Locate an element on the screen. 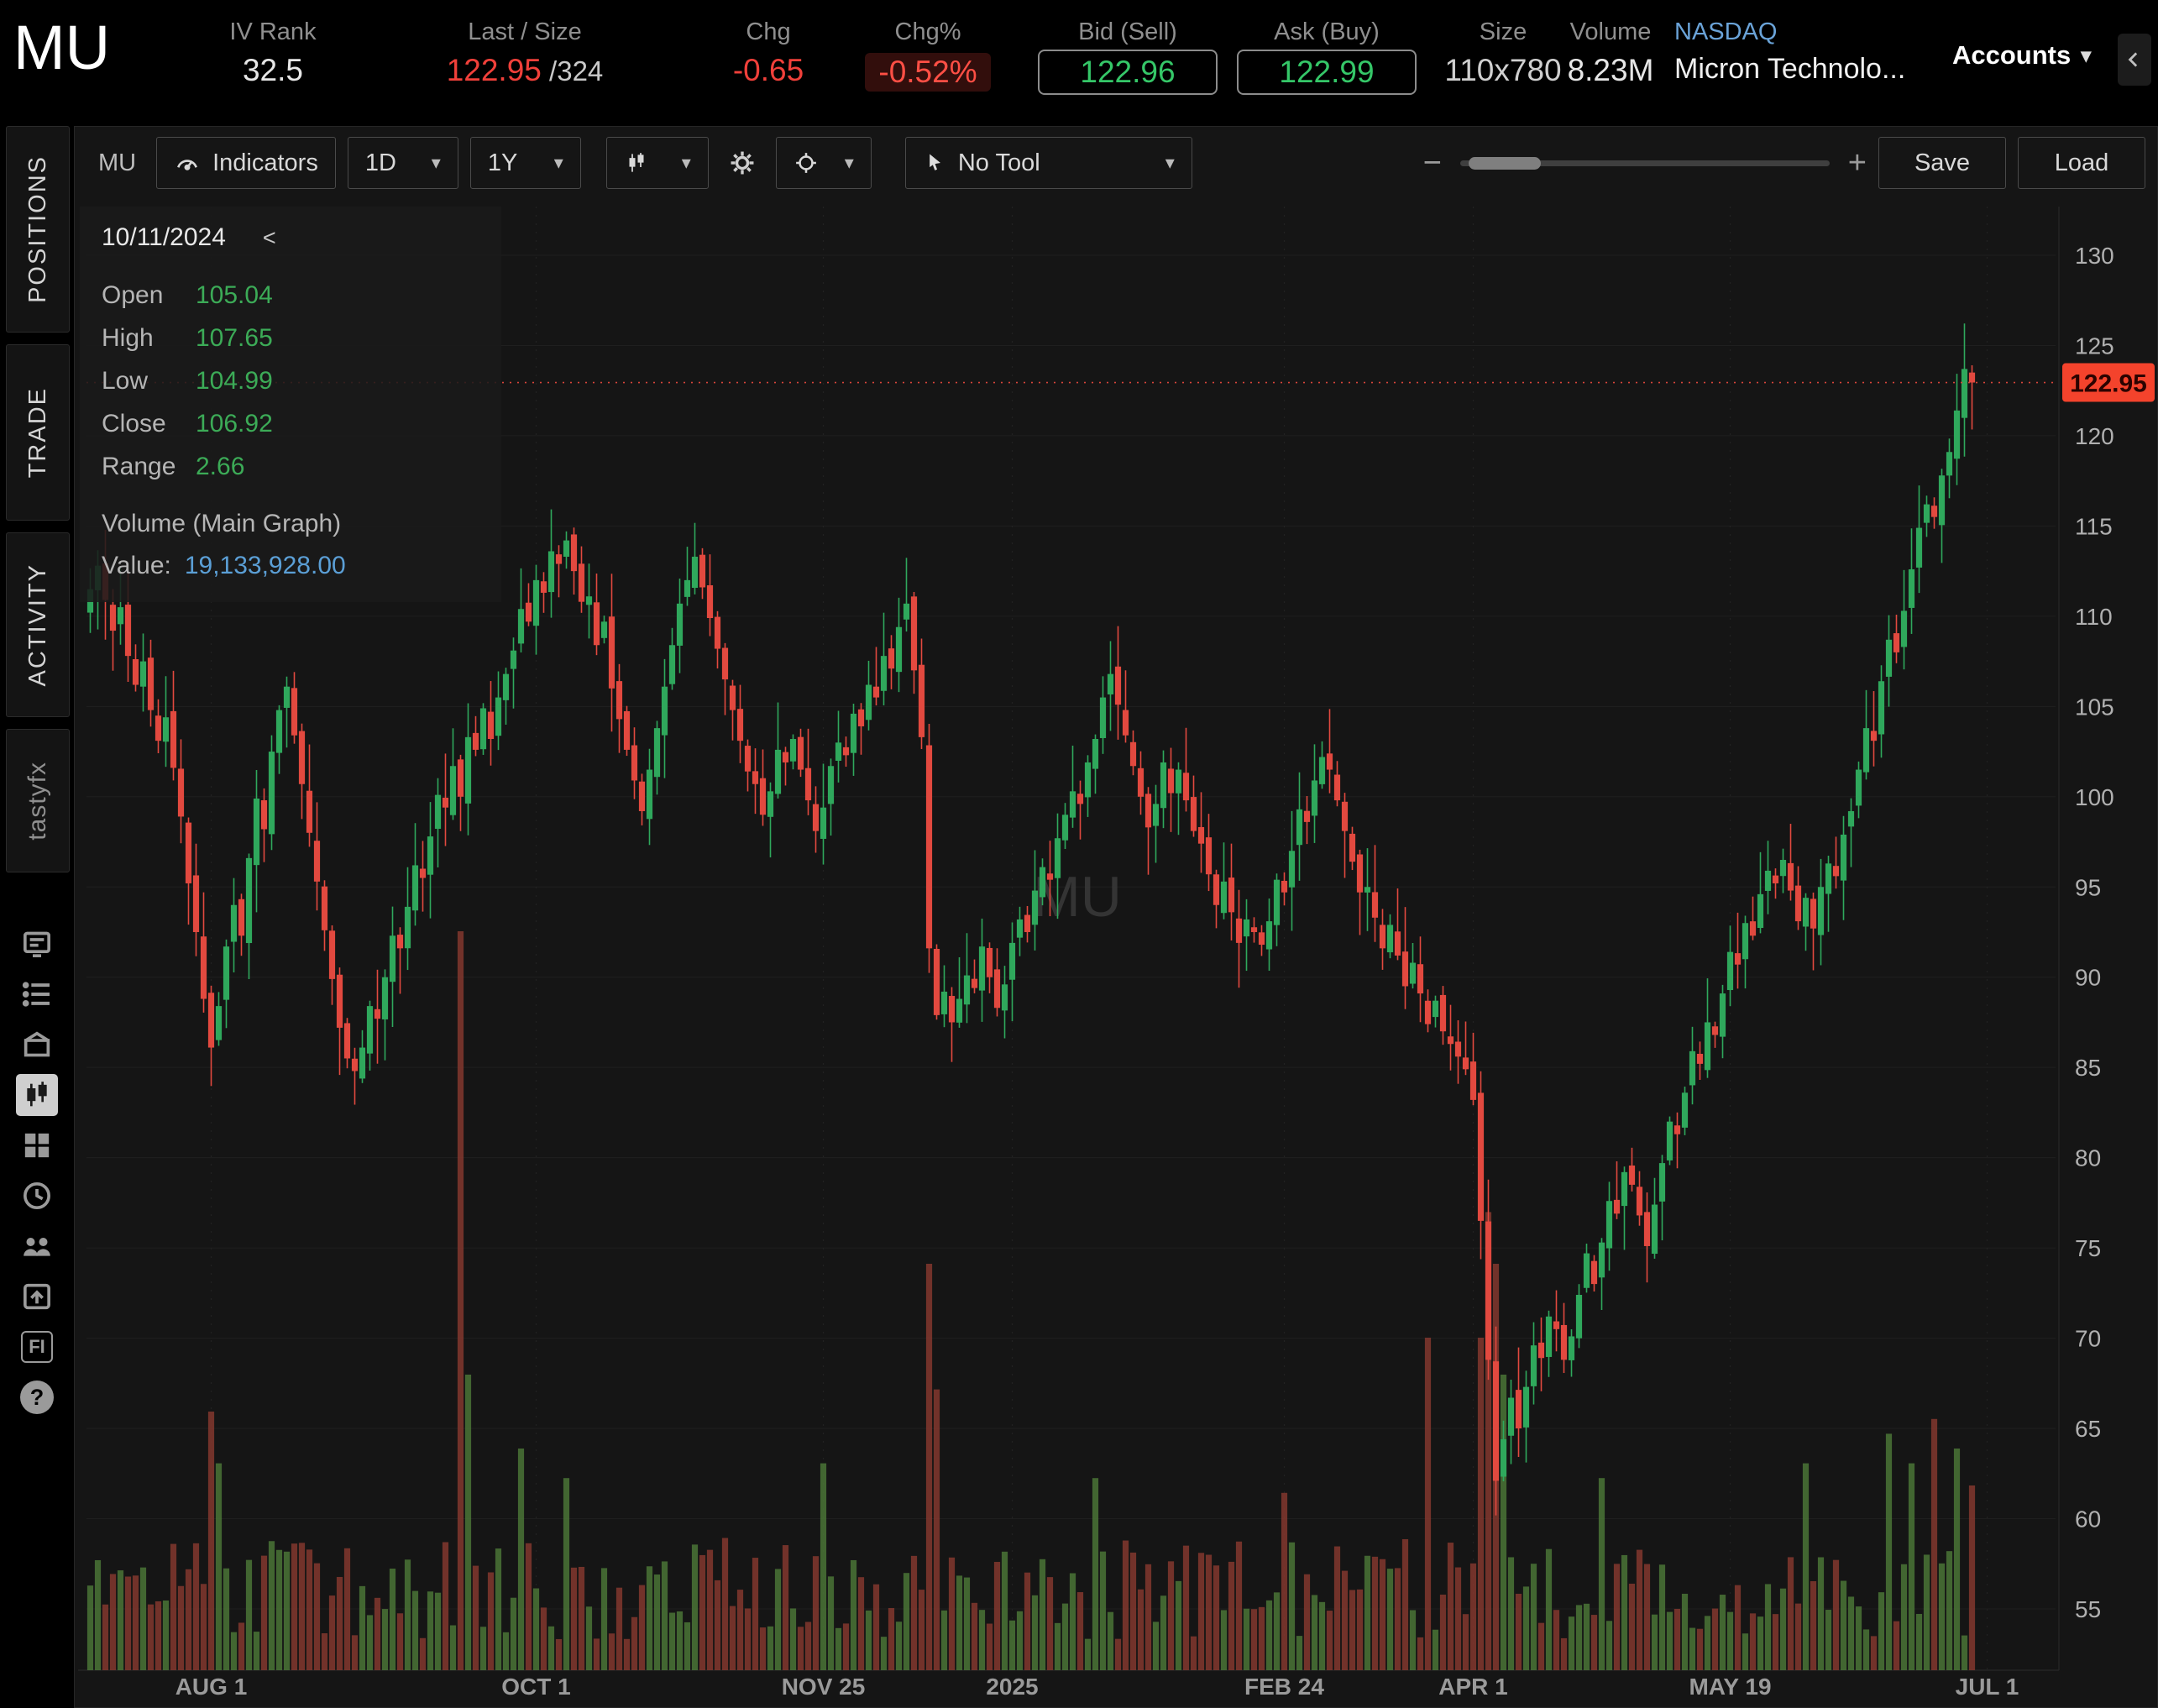  accounts-menu: Accounts ▾ is located at coordinates (2021, 56).